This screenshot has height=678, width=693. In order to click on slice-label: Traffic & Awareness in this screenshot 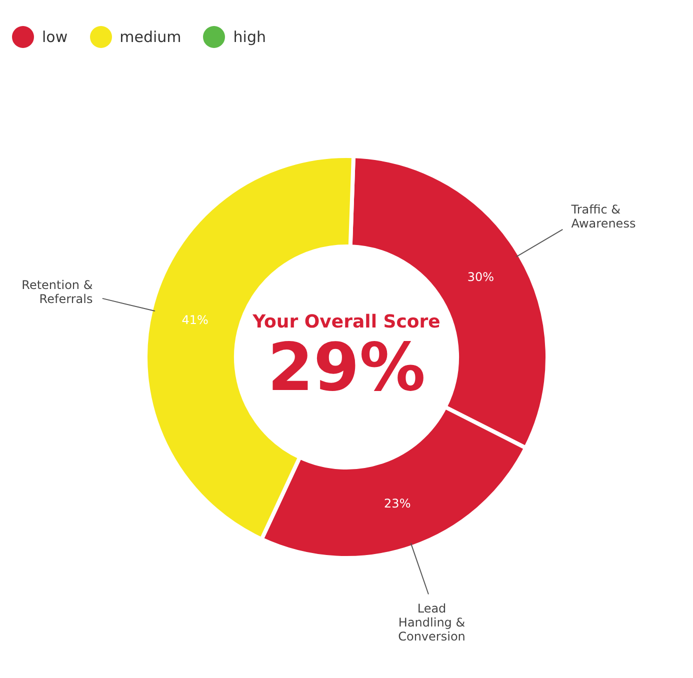, I will do `click(603, 216)`.